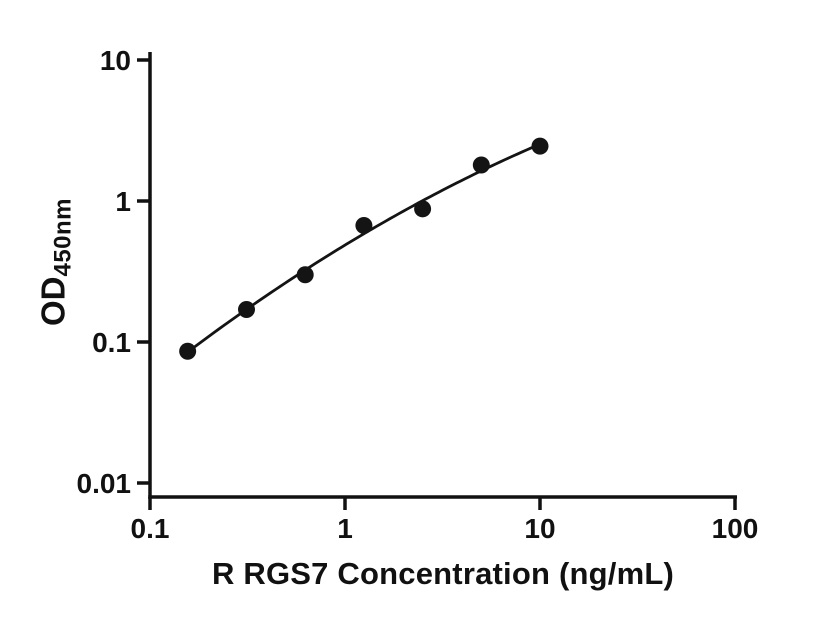 Image resolution: width=816 pixels, height=640 pixels. What do you see at coordinates (123, 201) in the screenshot?
I see `y-tick-label: 1` at bounding box center [123, 201].